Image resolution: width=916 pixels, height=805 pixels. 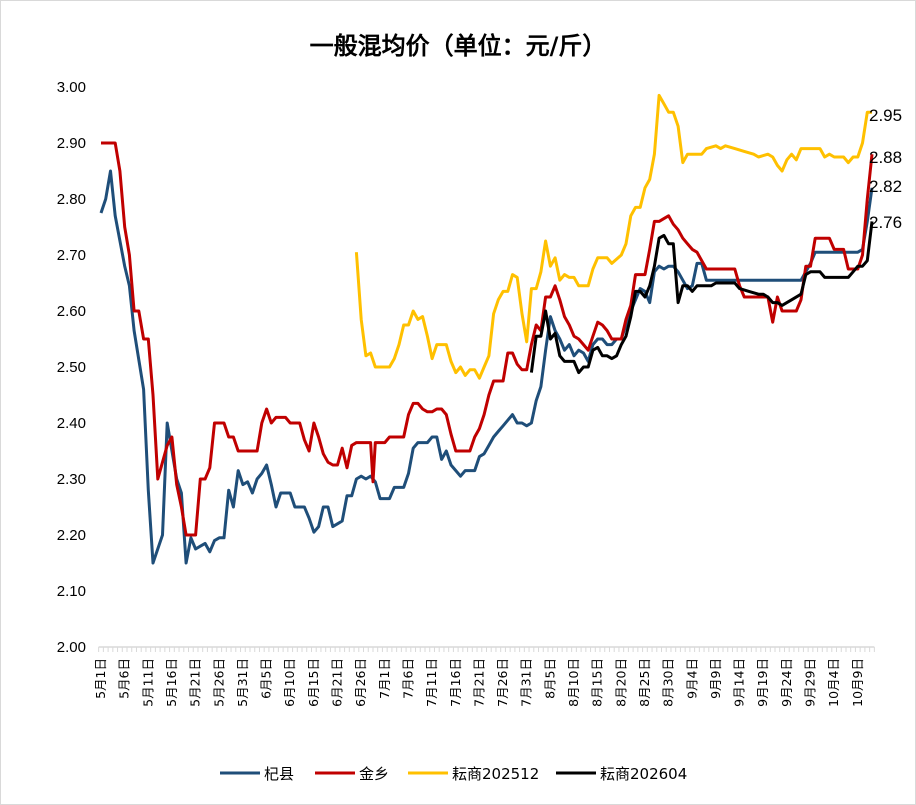 I want to click on x-tick-label: 6月10日, so click(x=289, y=682).